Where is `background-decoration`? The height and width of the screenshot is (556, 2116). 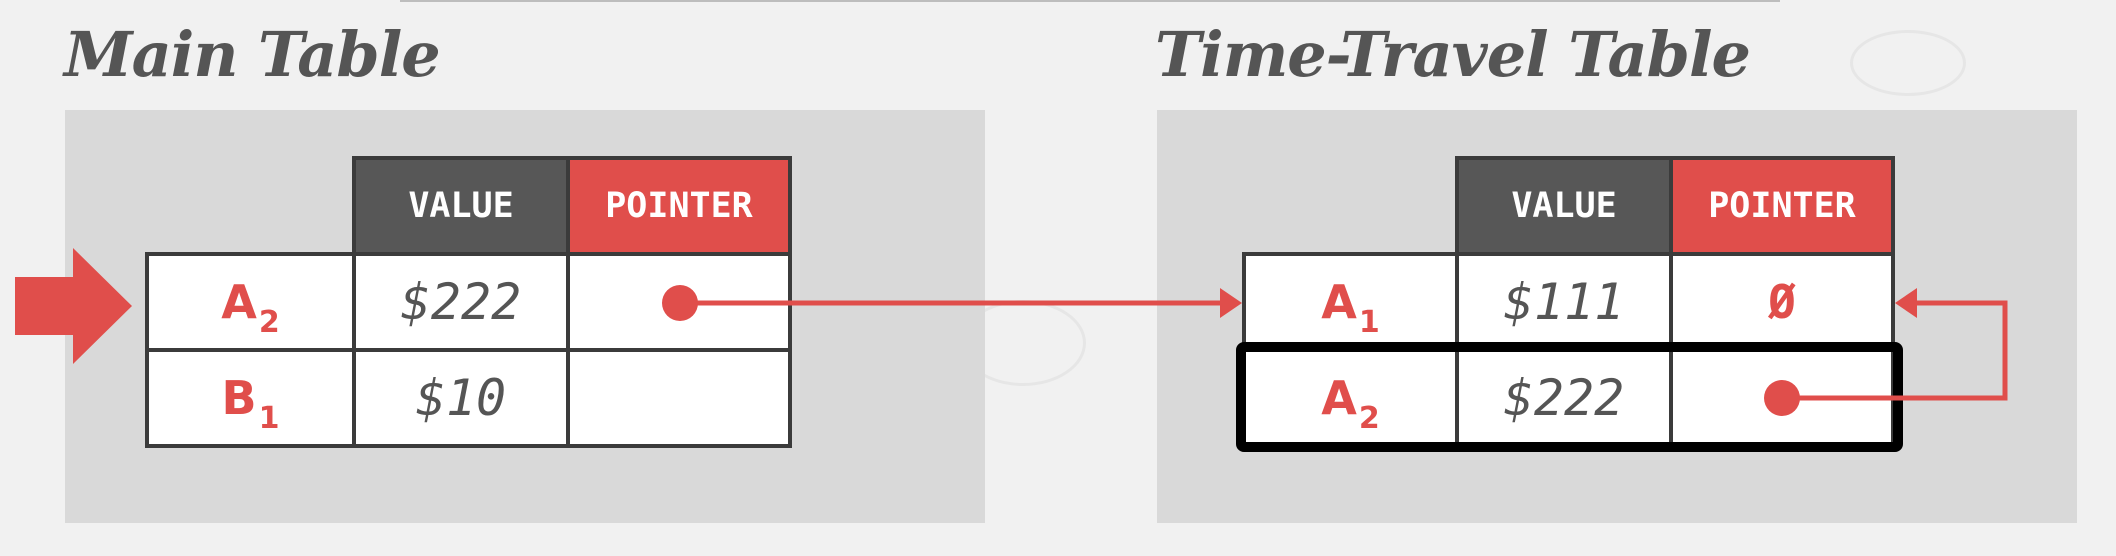 background-decoration is located at coordinates (1908, 63).